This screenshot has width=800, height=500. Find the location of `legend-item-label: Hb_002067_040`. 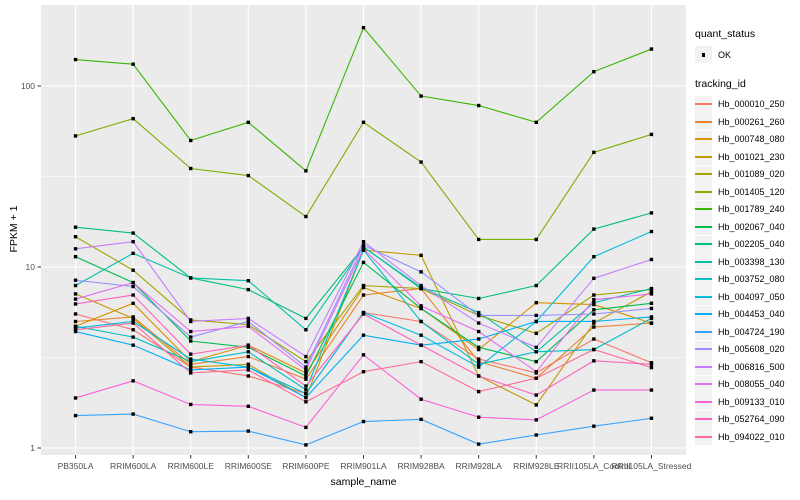

legend-item-label: Hb_002067_040 is located at coordinates (751, 226).